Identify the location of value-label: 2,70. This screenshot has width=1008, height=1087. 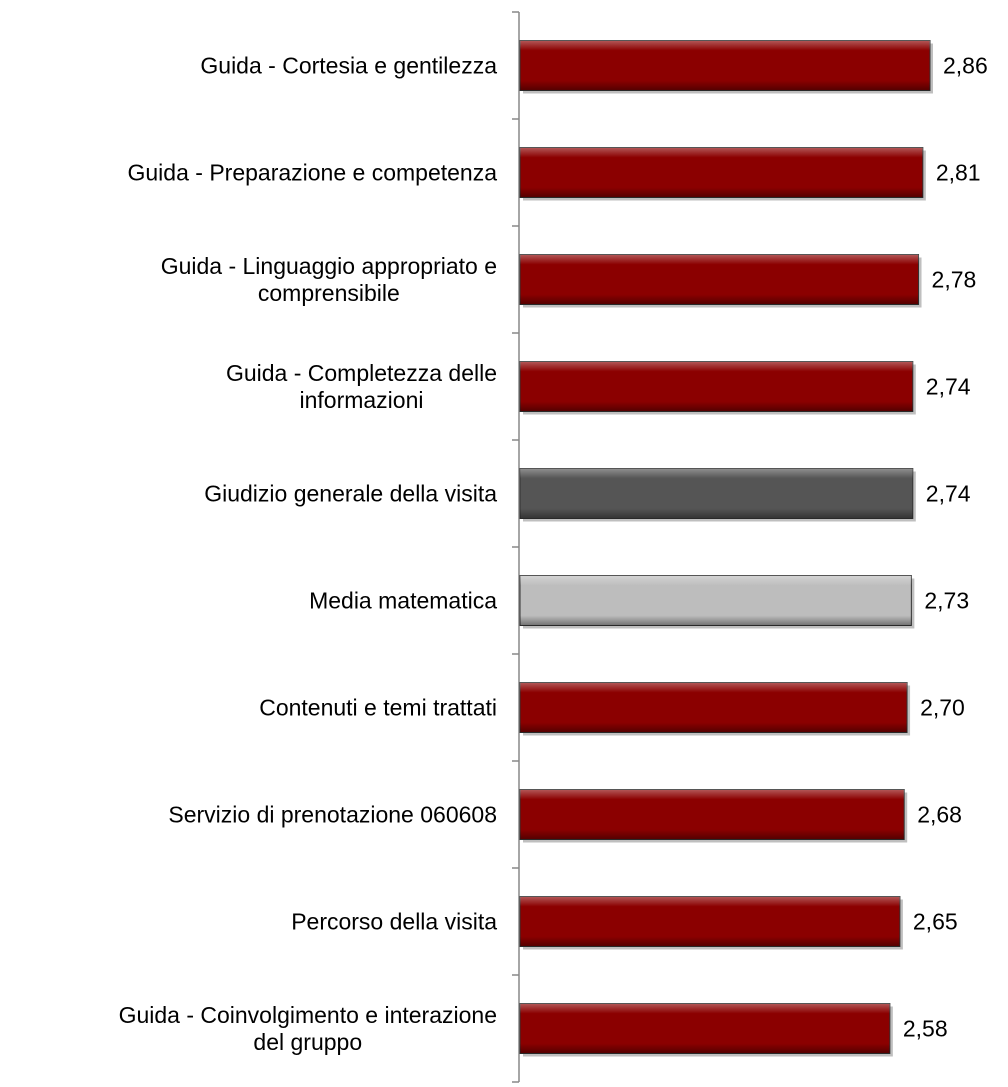
(942, 707).